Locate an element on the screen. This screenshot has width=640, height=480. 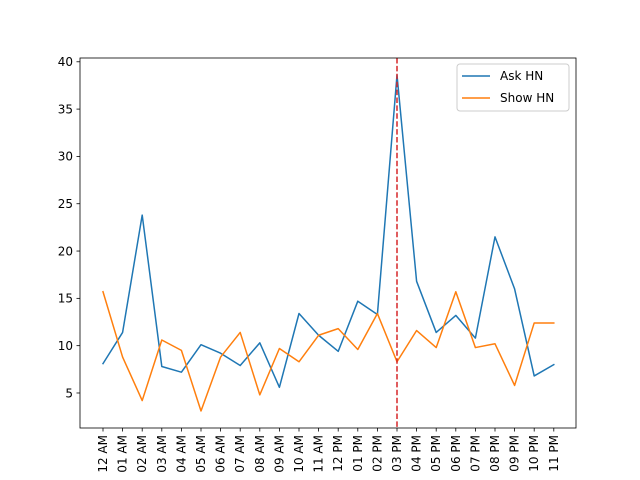
x-tick-label-10-am: 10 AM is located at coordinates (299, 454).